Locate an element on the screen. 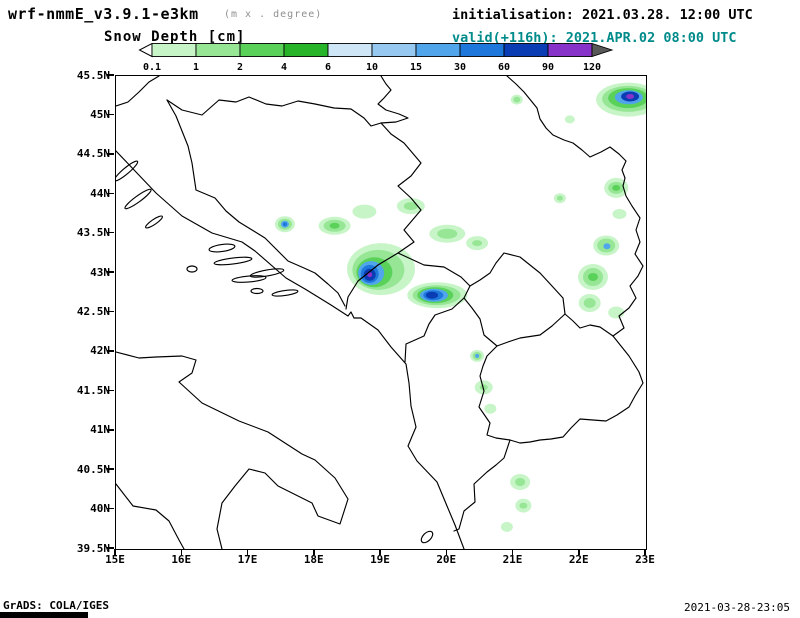  border-drina-bosnia-east is located at coordinates (383, 216).